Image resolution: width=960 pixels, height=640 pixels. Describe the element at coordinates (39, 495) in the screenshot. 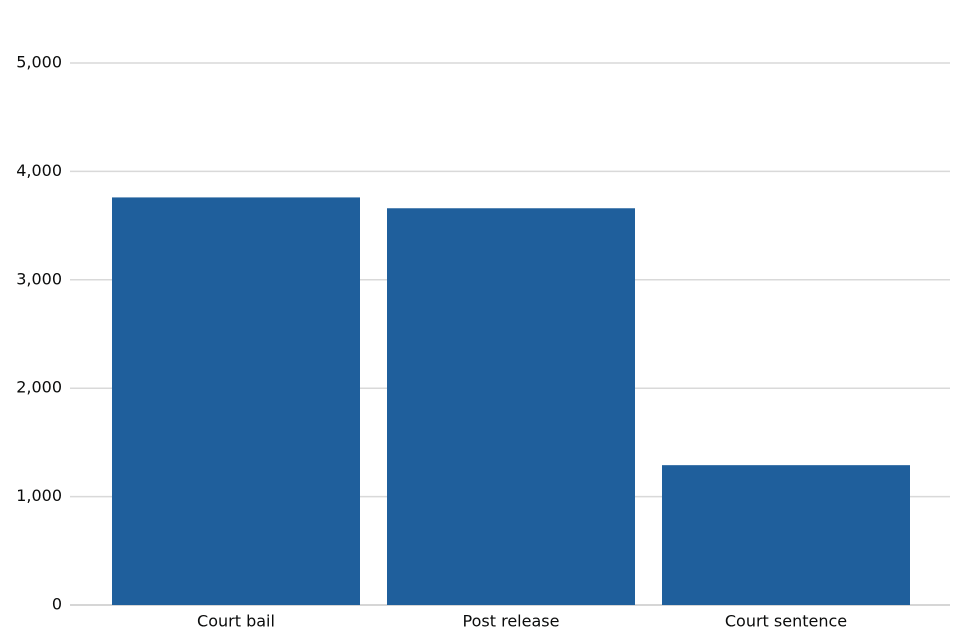

I see `y-tick-label: 1,000` at that location.